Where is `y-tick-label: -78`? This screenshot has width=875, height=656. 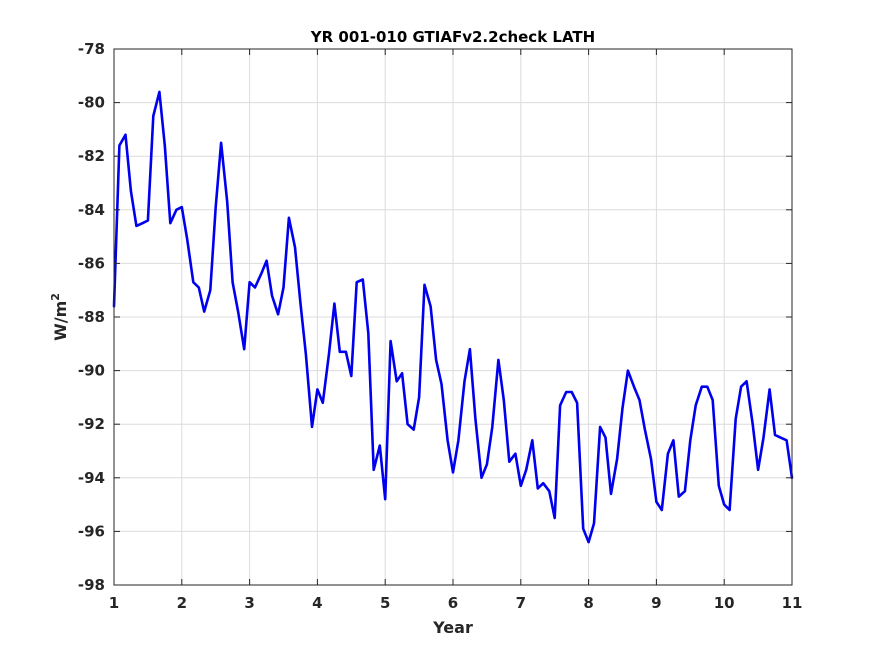
y-tick-label: -78 is located at coordinates (91, 49).